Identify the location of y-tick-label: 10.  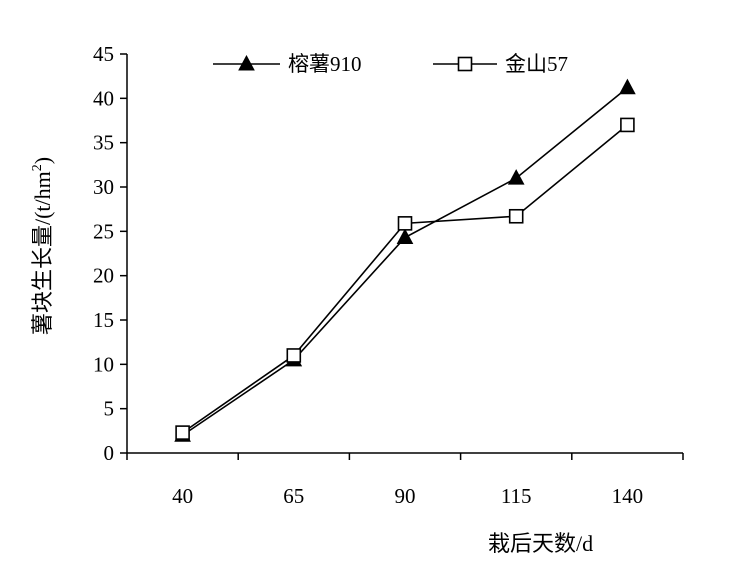
(103, 364).